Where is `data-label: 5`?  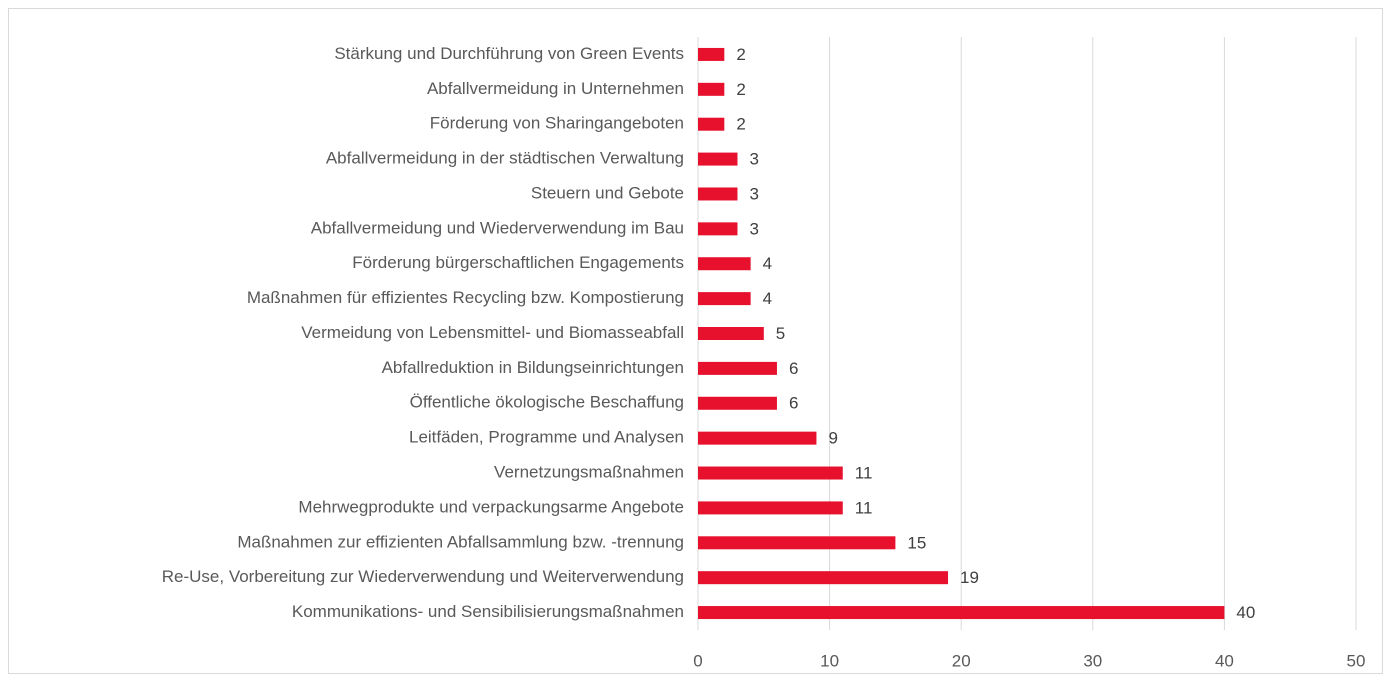
data-label: 5 is located at coordinates (780, 333).